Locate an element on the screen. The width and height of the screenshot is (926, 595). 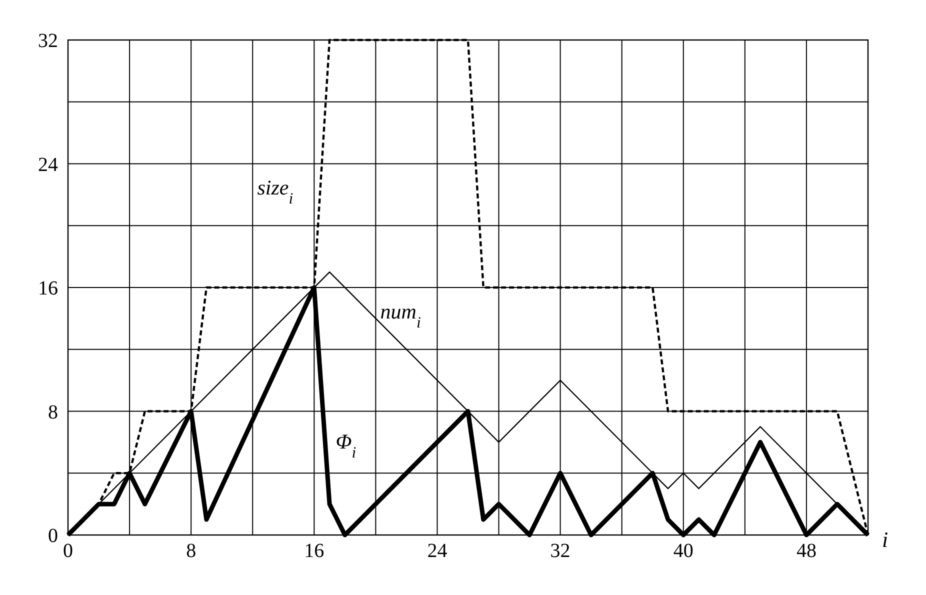
series-label: size$_{i}$ is located at coordinates (275, 192).